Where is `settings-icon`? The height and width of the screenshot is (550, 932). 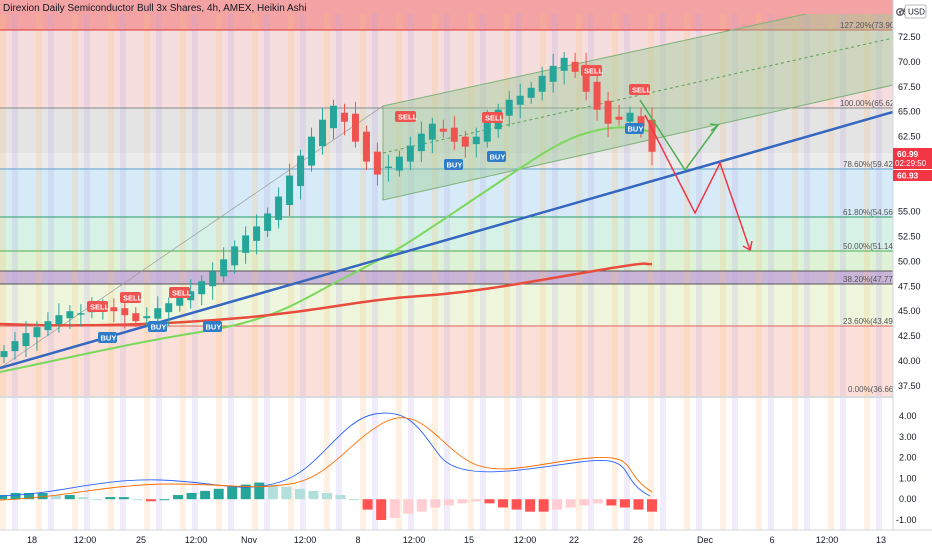 settings-icon is located at coordinates (900, 12).